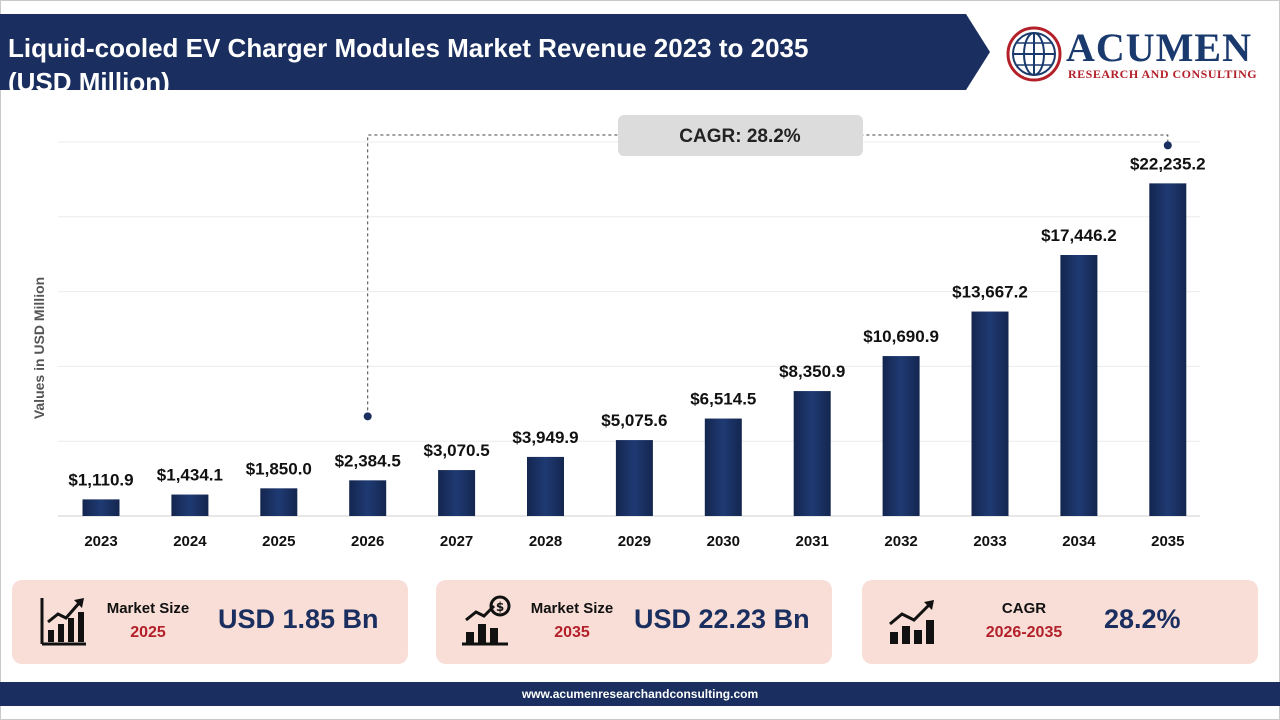 The width and height of the screenshot is (1280, 720). I want to click on x-tick-label: 2033, so click(989, 541).